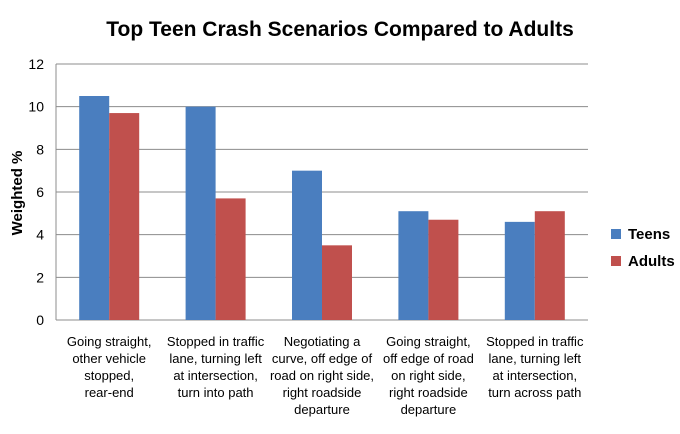 This screenshot has width=680, height=434. Describe the element at coordinates (40, 235) in the screenshot. I see `y-tick-label: 4` at that location.